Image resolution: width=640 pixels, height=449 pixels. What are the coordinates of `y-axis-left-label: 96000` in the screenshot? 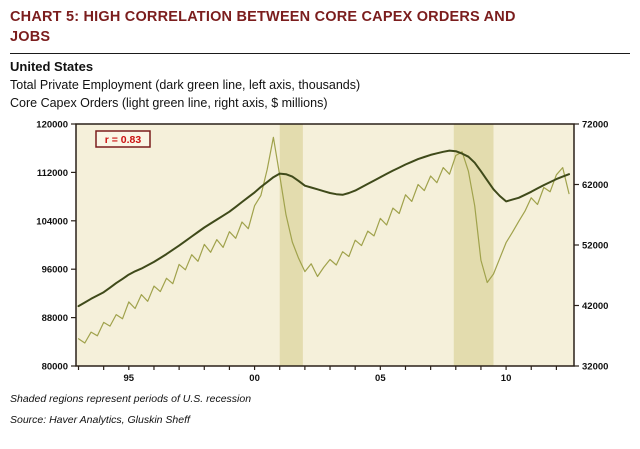 It's located at (55, 270).